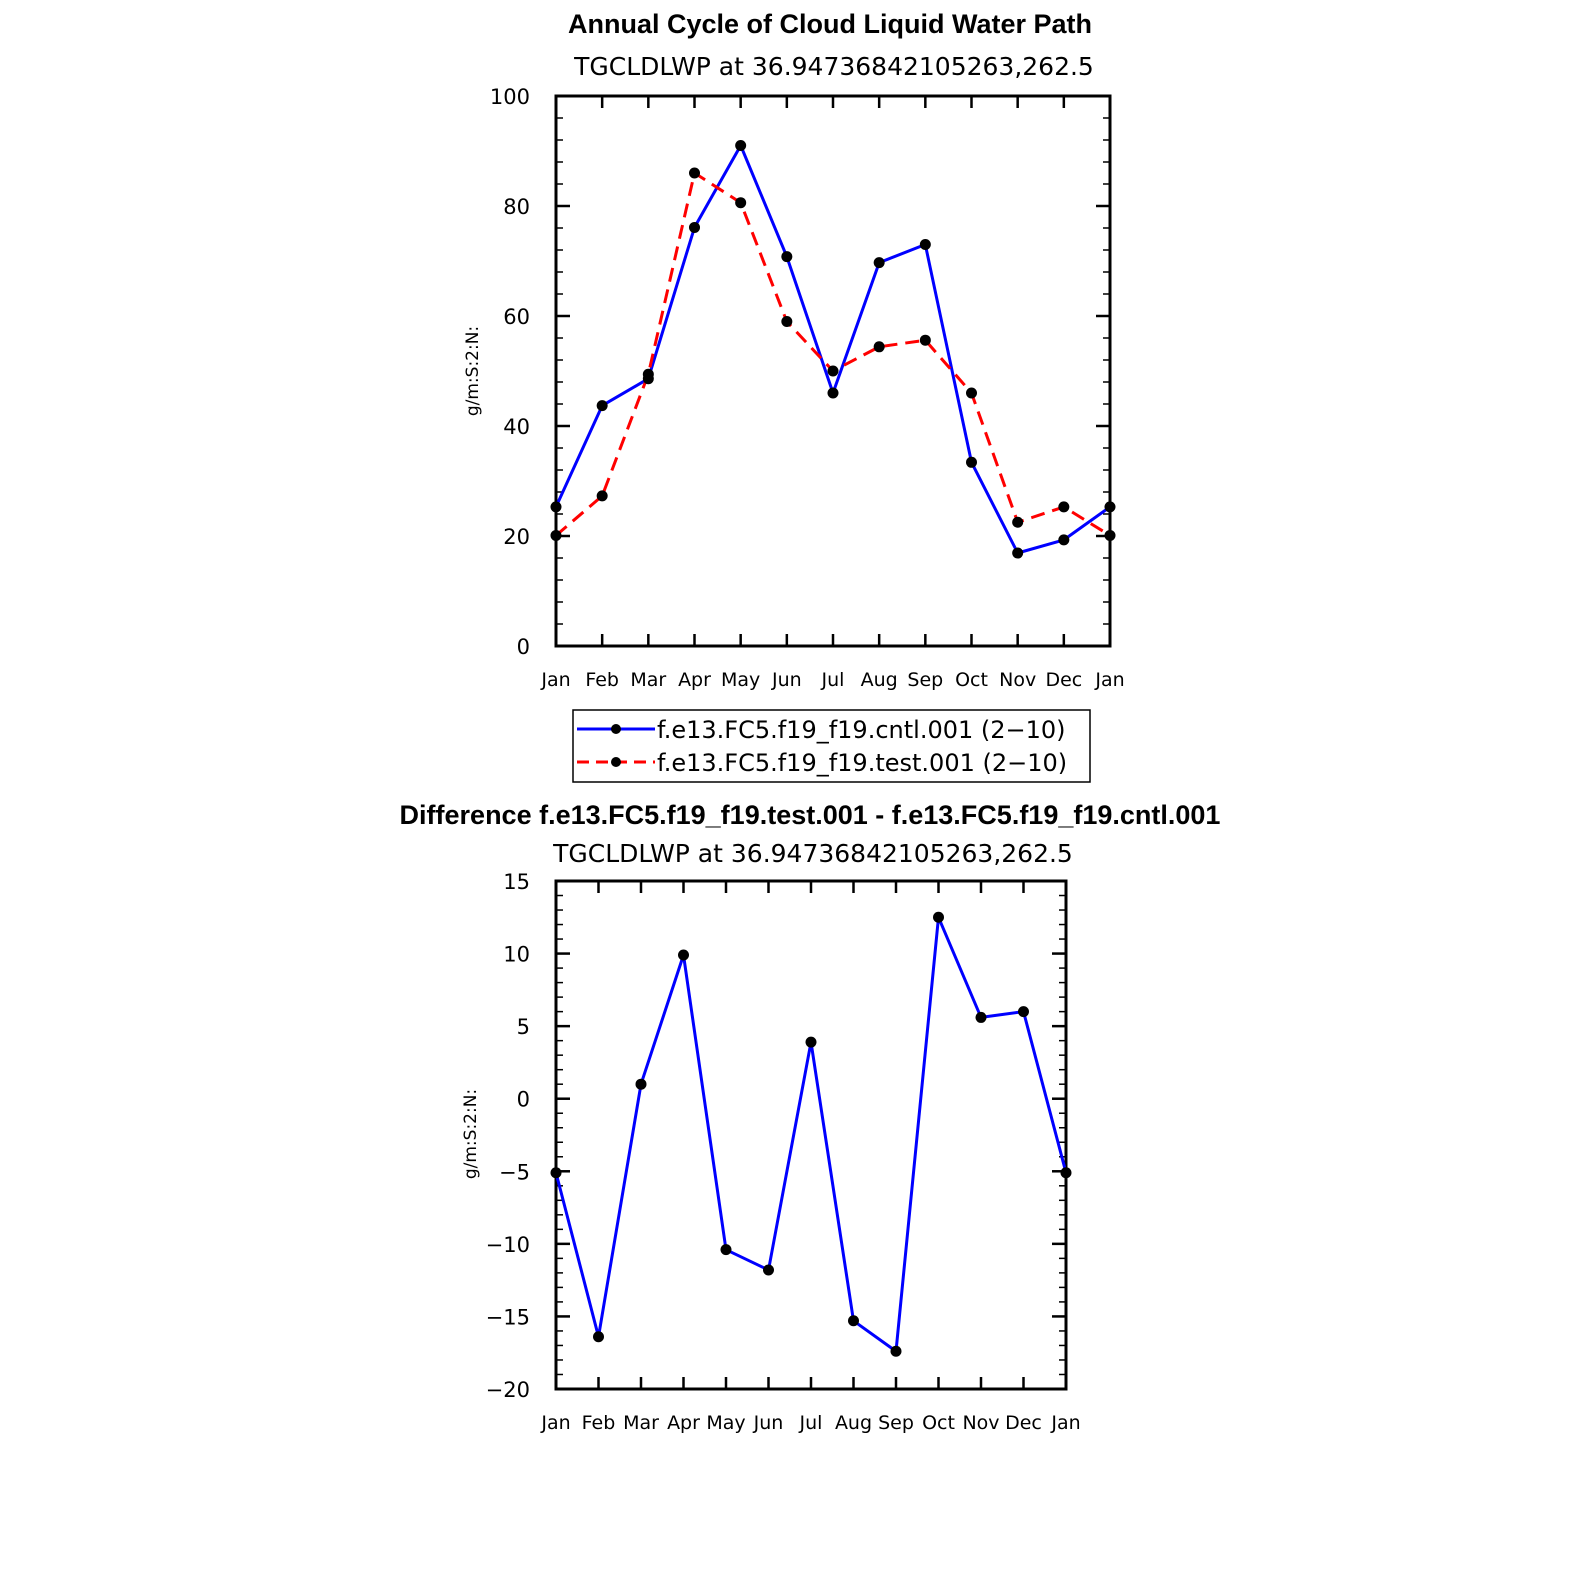 Image resolution: width=1574 pixels, height=1574 pixels. Describe the element at coordinates (862, 763) in the screenshot. I see `legend-label-test: f.e13.FC5.f19_f19.test.001 (2−10)` at that location.